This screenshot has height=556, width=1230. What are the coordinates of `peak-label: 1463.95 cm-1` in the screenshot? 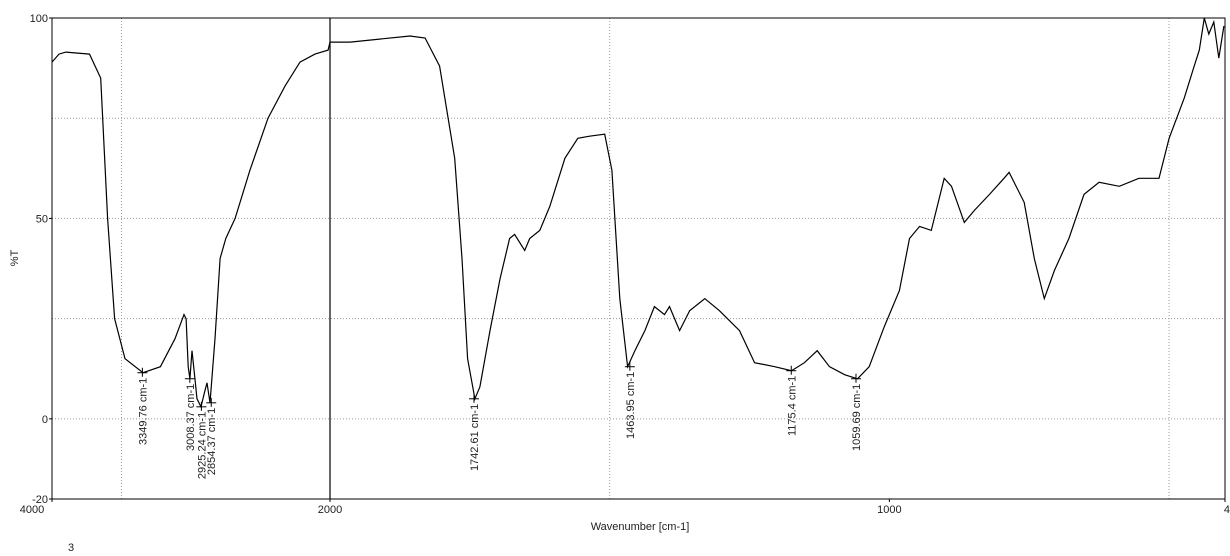 It's located at (631, 405).